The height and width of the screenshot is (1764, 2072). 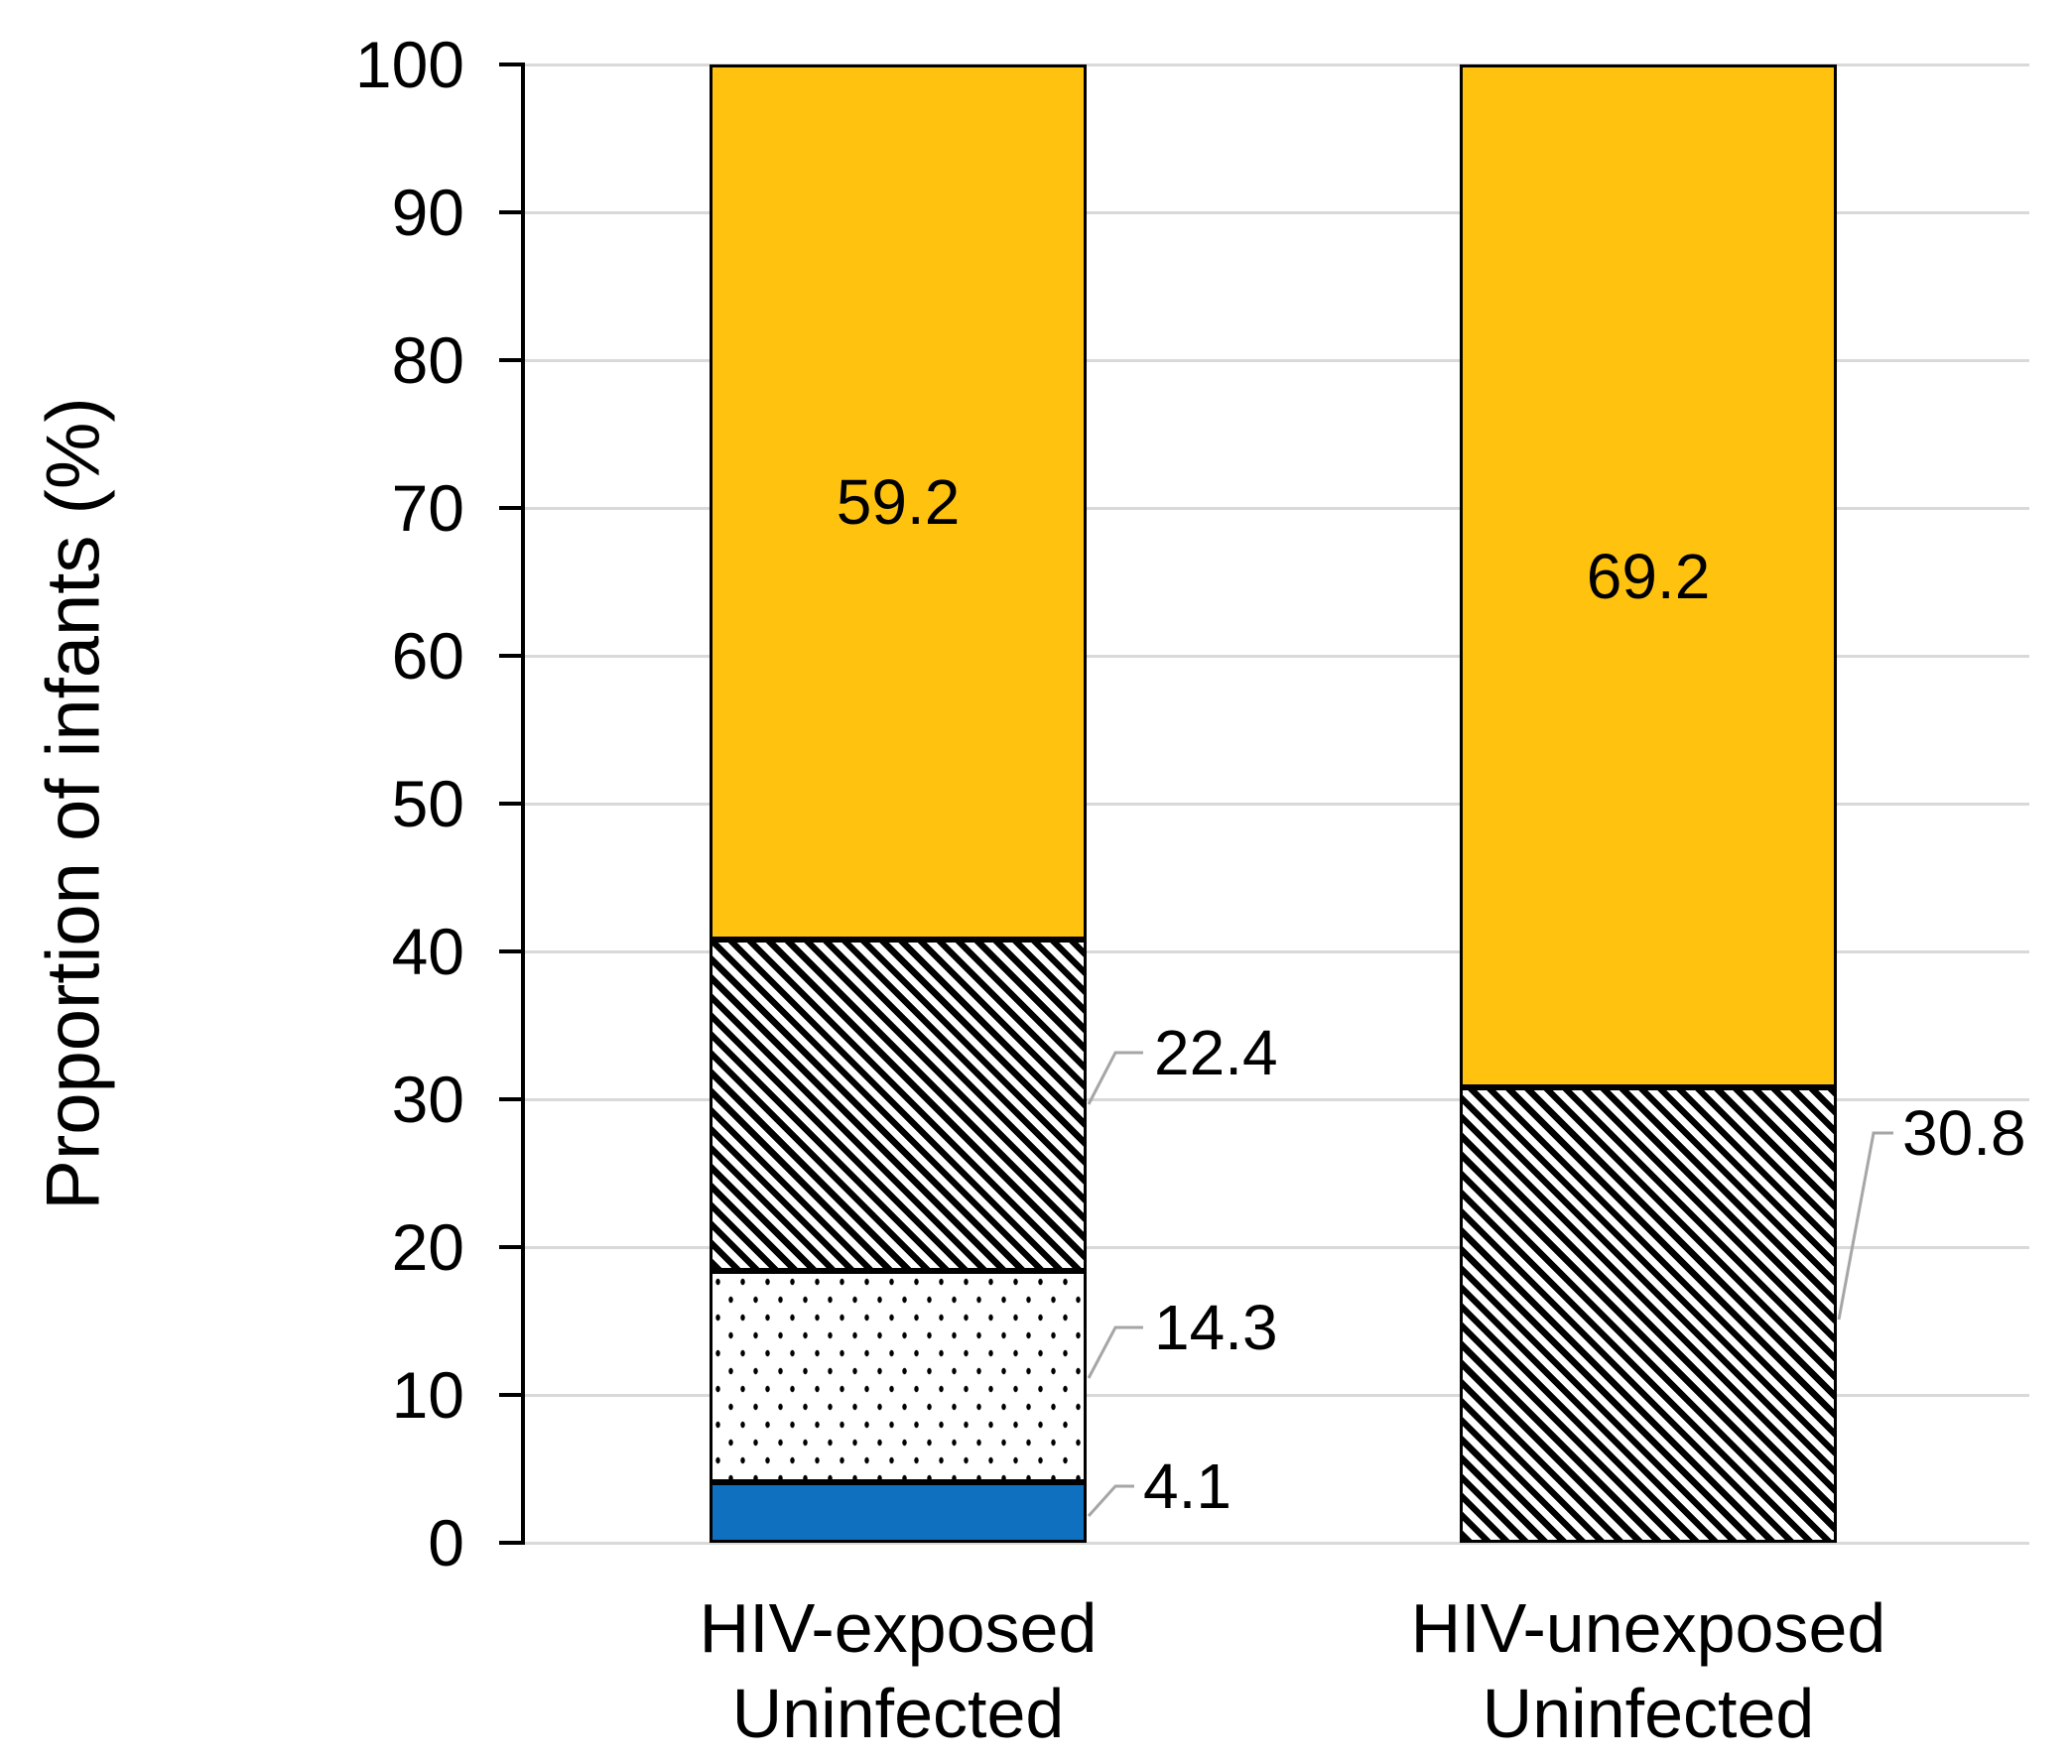 What do you see at coordinates (899, 1670) in the screenshot?
I see `category-label-1: HIV-exposed Uninfected` at bounding box center [899, 1670].